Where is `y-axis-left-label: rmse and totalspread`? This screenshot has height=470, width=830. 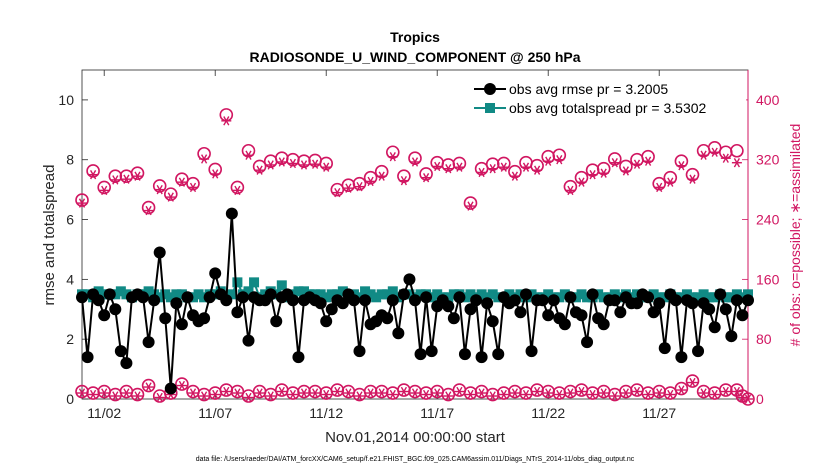
y-axis-left-label: rmse and totalspread is located at coordinates (49, 235).